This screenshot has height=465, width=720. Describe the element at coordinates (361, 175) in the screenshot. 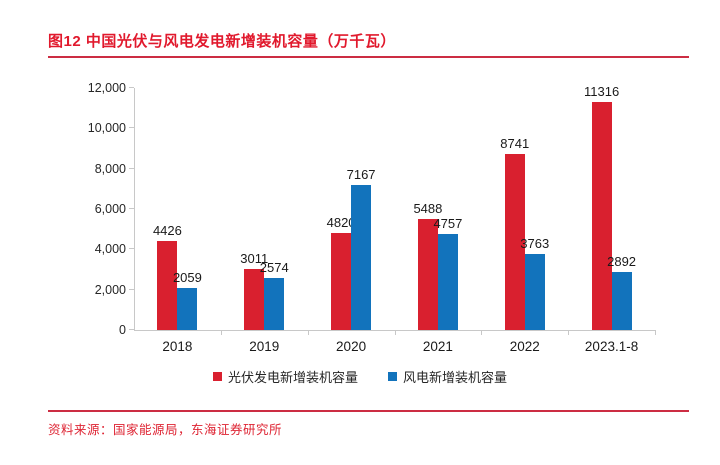

I see `bar-value-label: 7167` at that location.